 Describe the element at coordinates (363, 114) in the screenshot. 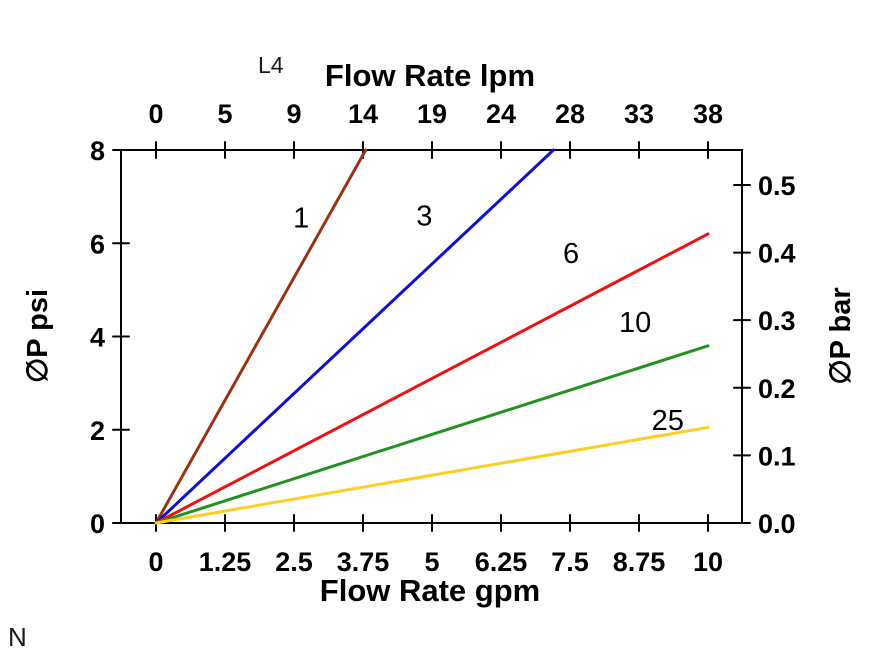

I see `x-axis-top-tick-label: 14` at that location.